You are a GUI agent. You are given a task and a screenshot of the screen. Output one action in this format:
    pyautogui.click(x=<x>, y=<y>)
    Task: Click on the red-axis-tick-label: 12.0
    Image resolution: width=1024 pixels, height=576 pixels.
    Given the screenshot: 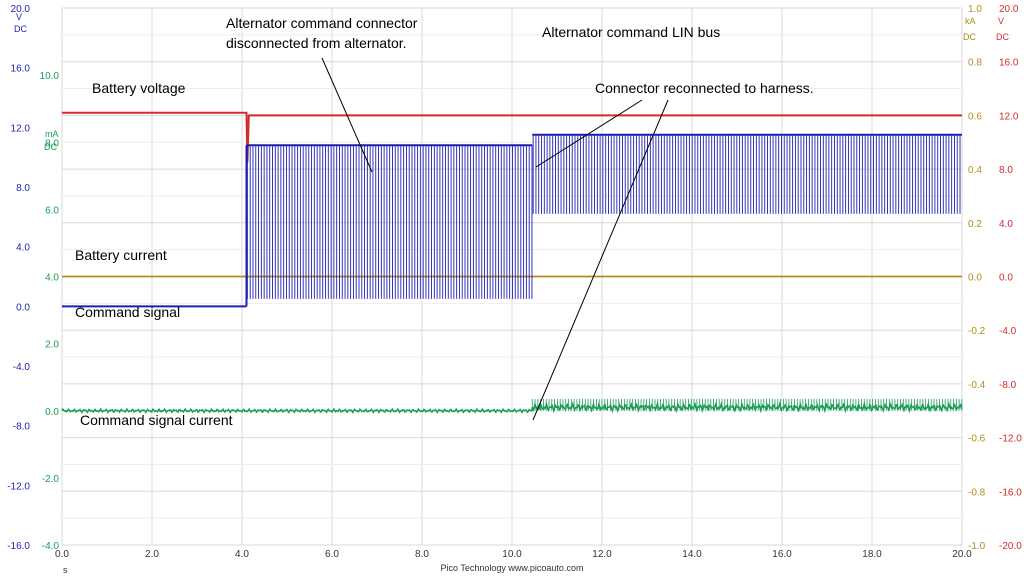 What is the action you would take?
    pyautogui.click(x=1009, y=116)
    